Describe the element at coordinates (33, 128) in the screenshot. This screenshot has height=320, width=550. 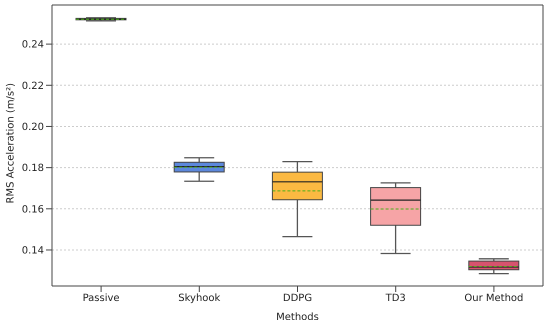
I see `y-tick-label: 0.20` at that location.